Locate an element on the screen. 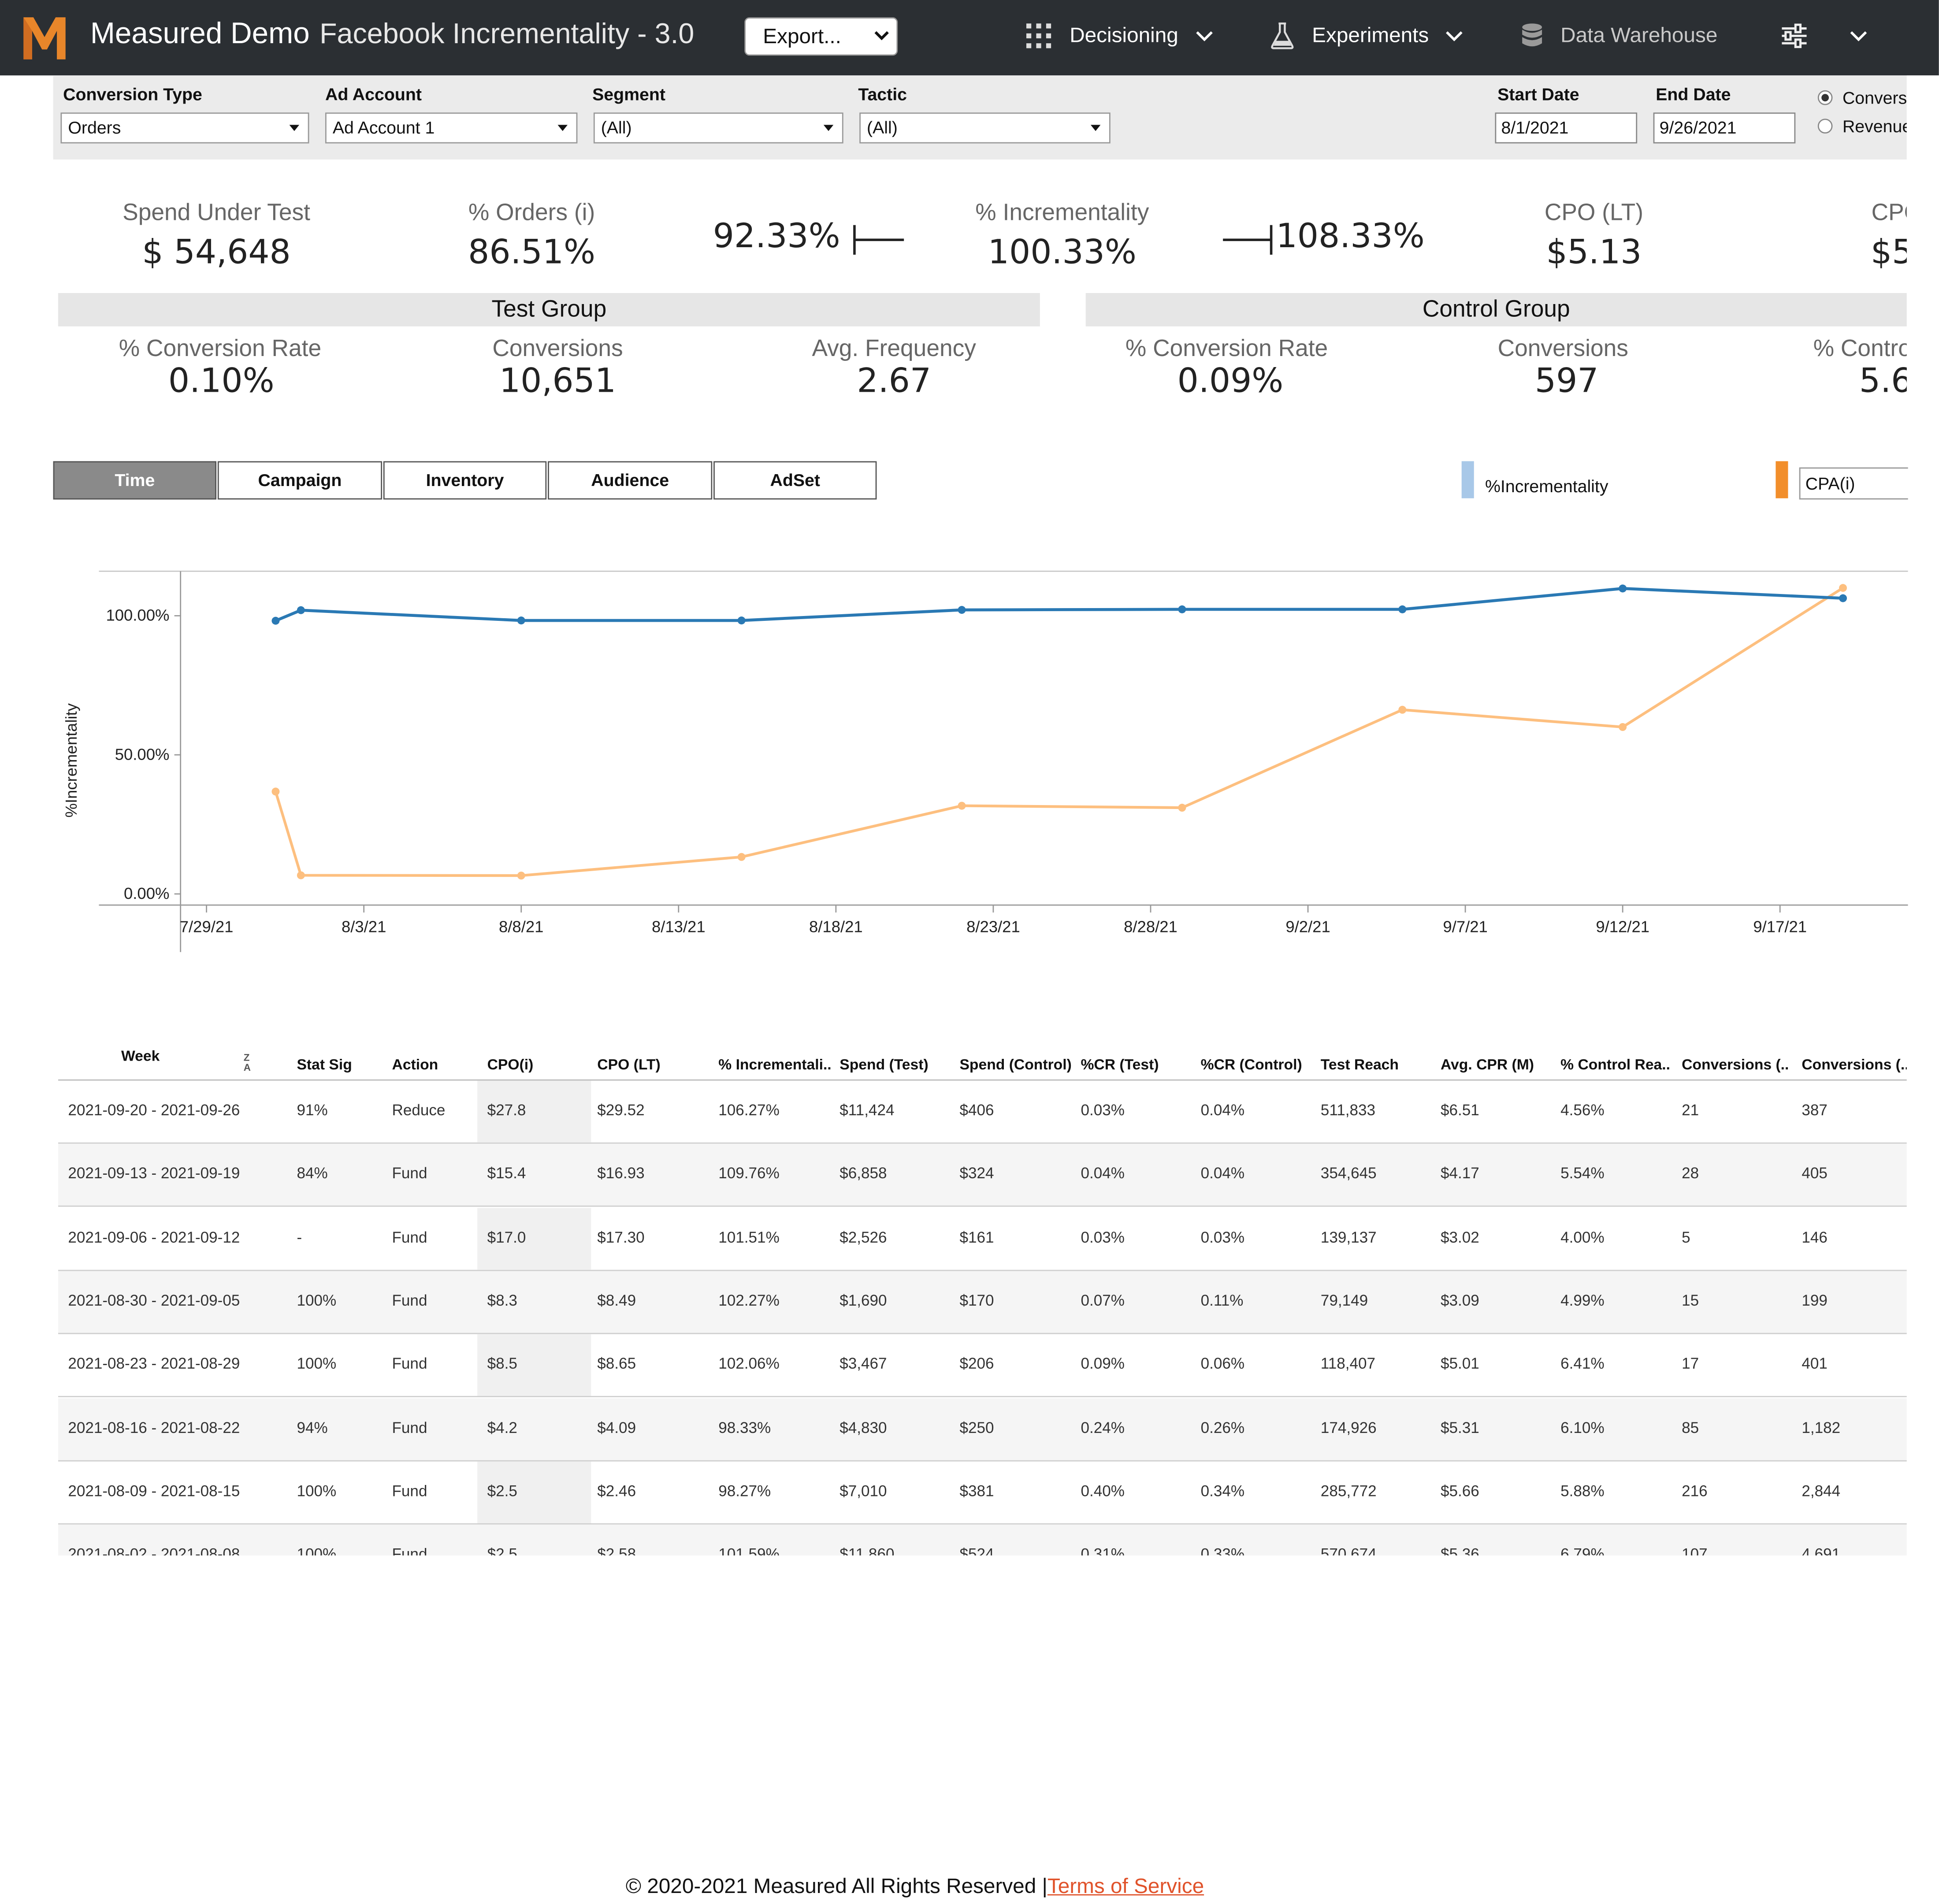 Image resolution: width=1939 pixels, height=1904 pixels. table-cell: $15.4 is located at coordinates (506, 1174).